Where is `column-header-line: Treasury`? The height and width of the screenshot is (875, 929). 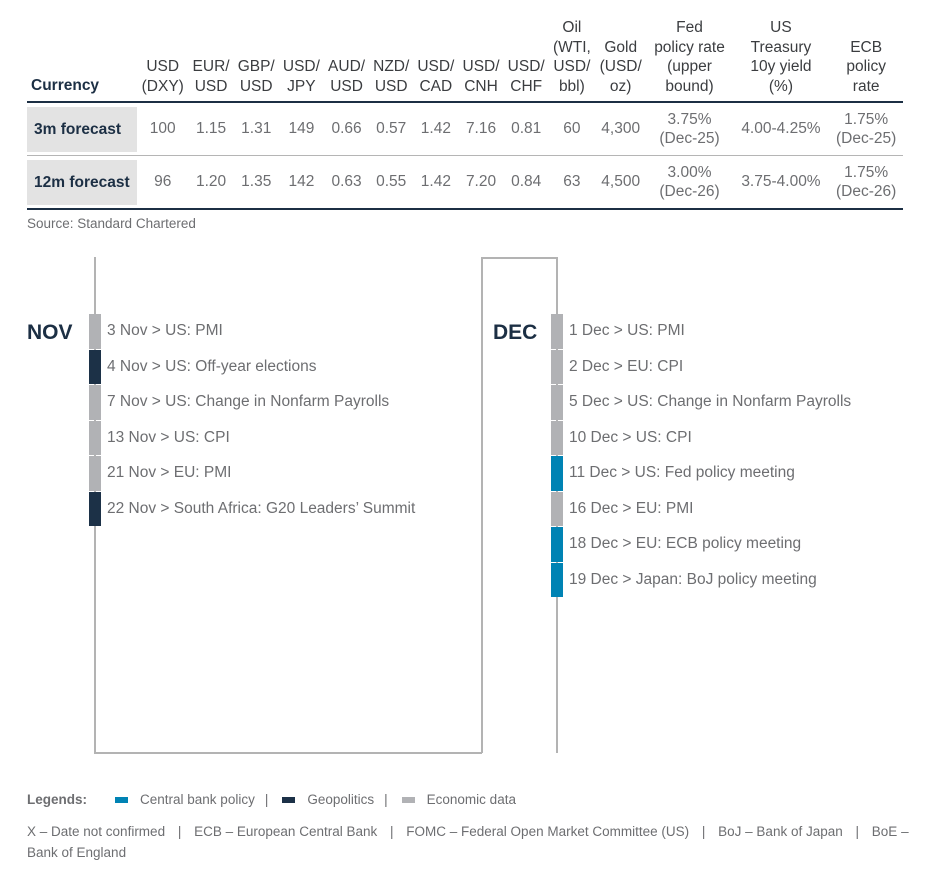
column-header-line: Treasury is located at coordinates (781, 47).